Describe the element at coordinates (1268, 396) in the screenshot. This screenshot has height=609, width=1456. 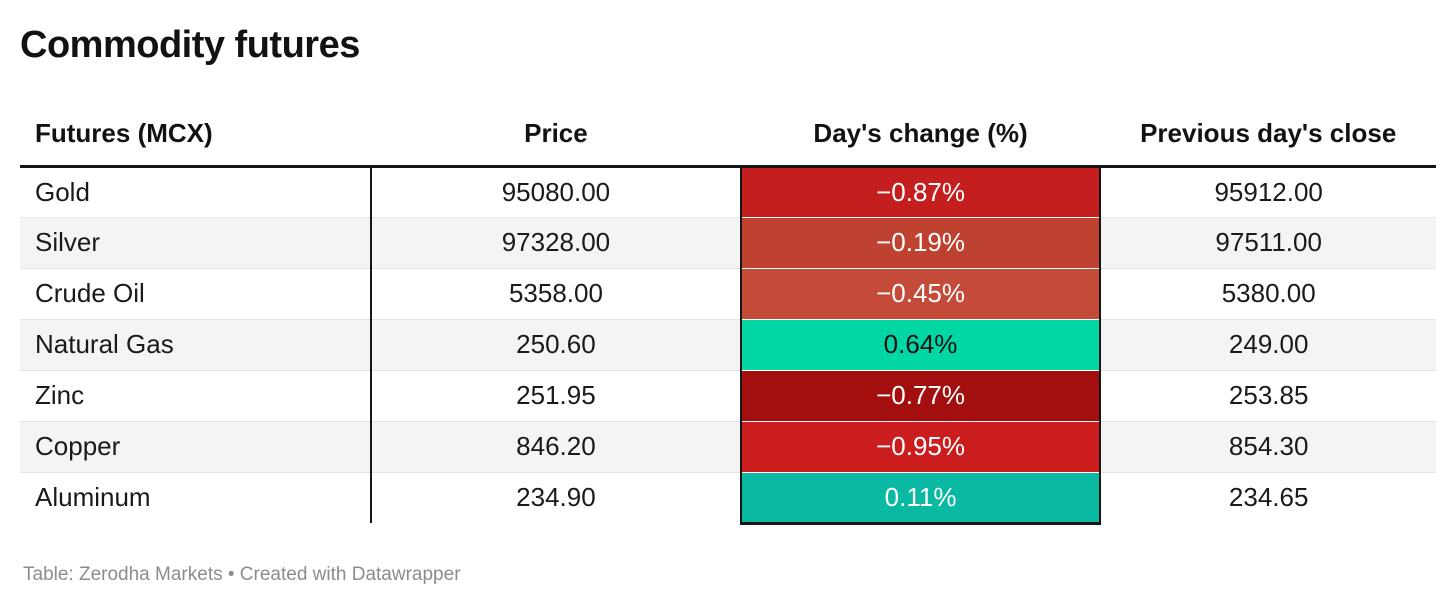
I see `prev-close-cell: 253.85` at that location.